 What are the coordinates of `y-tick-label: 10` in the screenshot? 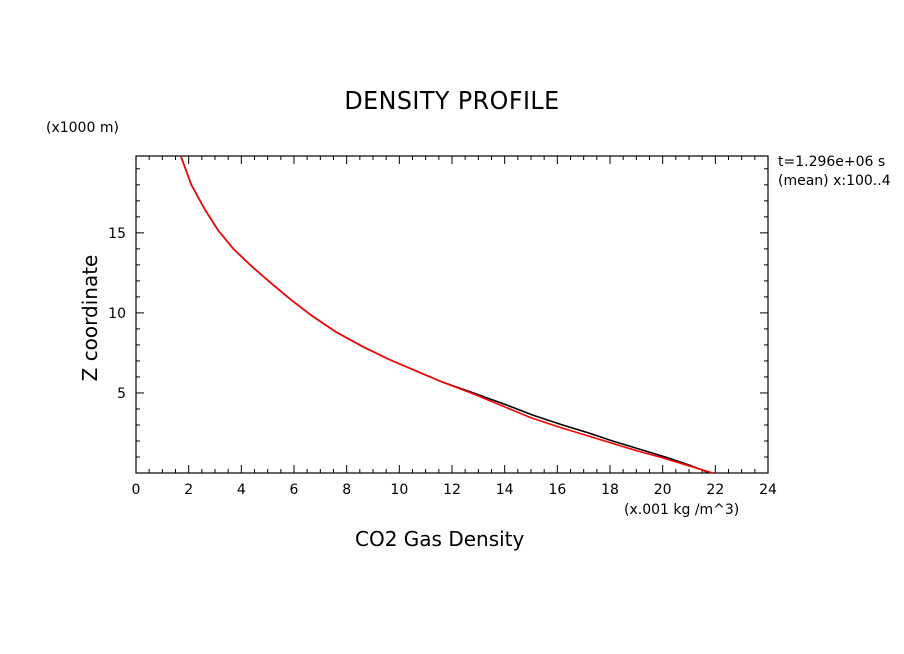 It's located at (117, 314).